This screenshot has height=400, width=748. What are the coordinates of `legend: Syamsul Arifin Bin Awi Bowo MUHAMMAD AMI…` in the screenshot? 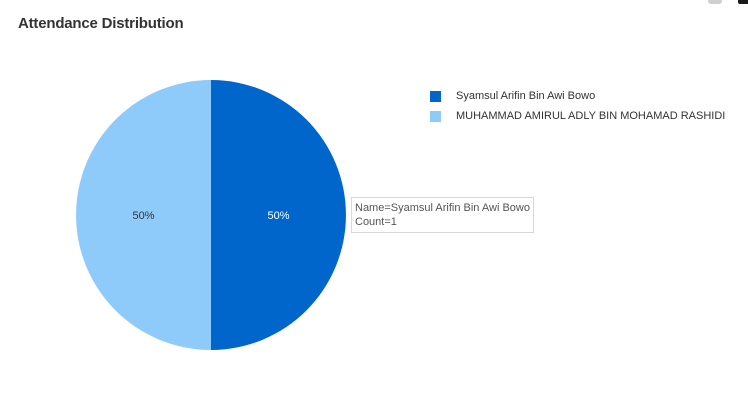 It's located at (577, 106).